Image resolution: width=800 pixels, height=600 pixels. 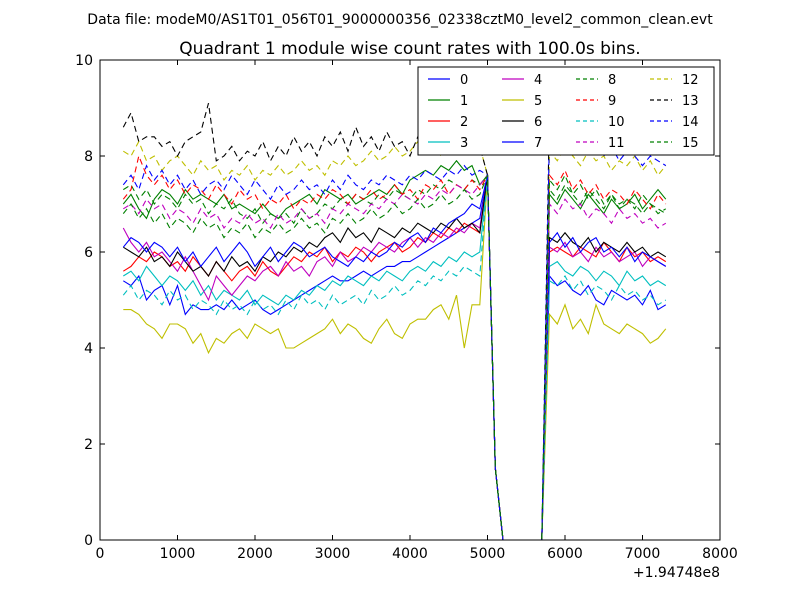 What do you see at coordinates (410, 554) in the screenshot?
I see `x-tick-label: 4000` at bounding box center [410, 554].